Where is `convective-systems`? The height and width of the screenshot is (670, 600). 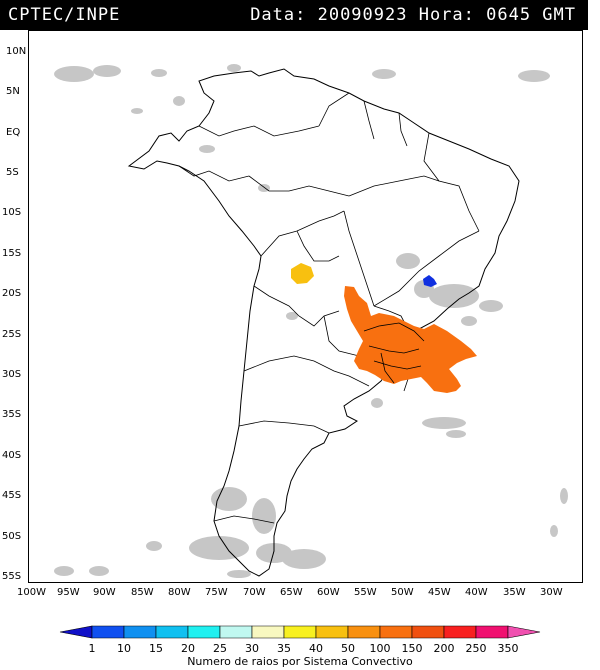
convective-systems is located at coordinates (384, 328).